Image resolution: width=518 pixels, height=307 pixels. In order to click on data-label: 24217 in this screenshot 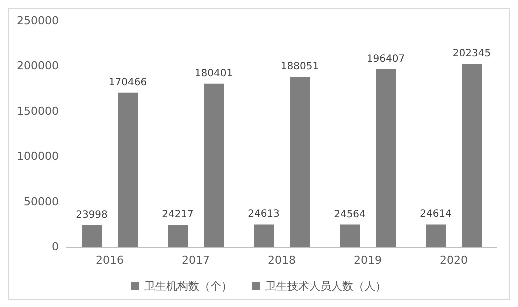, I will do `click(178, 215)`.